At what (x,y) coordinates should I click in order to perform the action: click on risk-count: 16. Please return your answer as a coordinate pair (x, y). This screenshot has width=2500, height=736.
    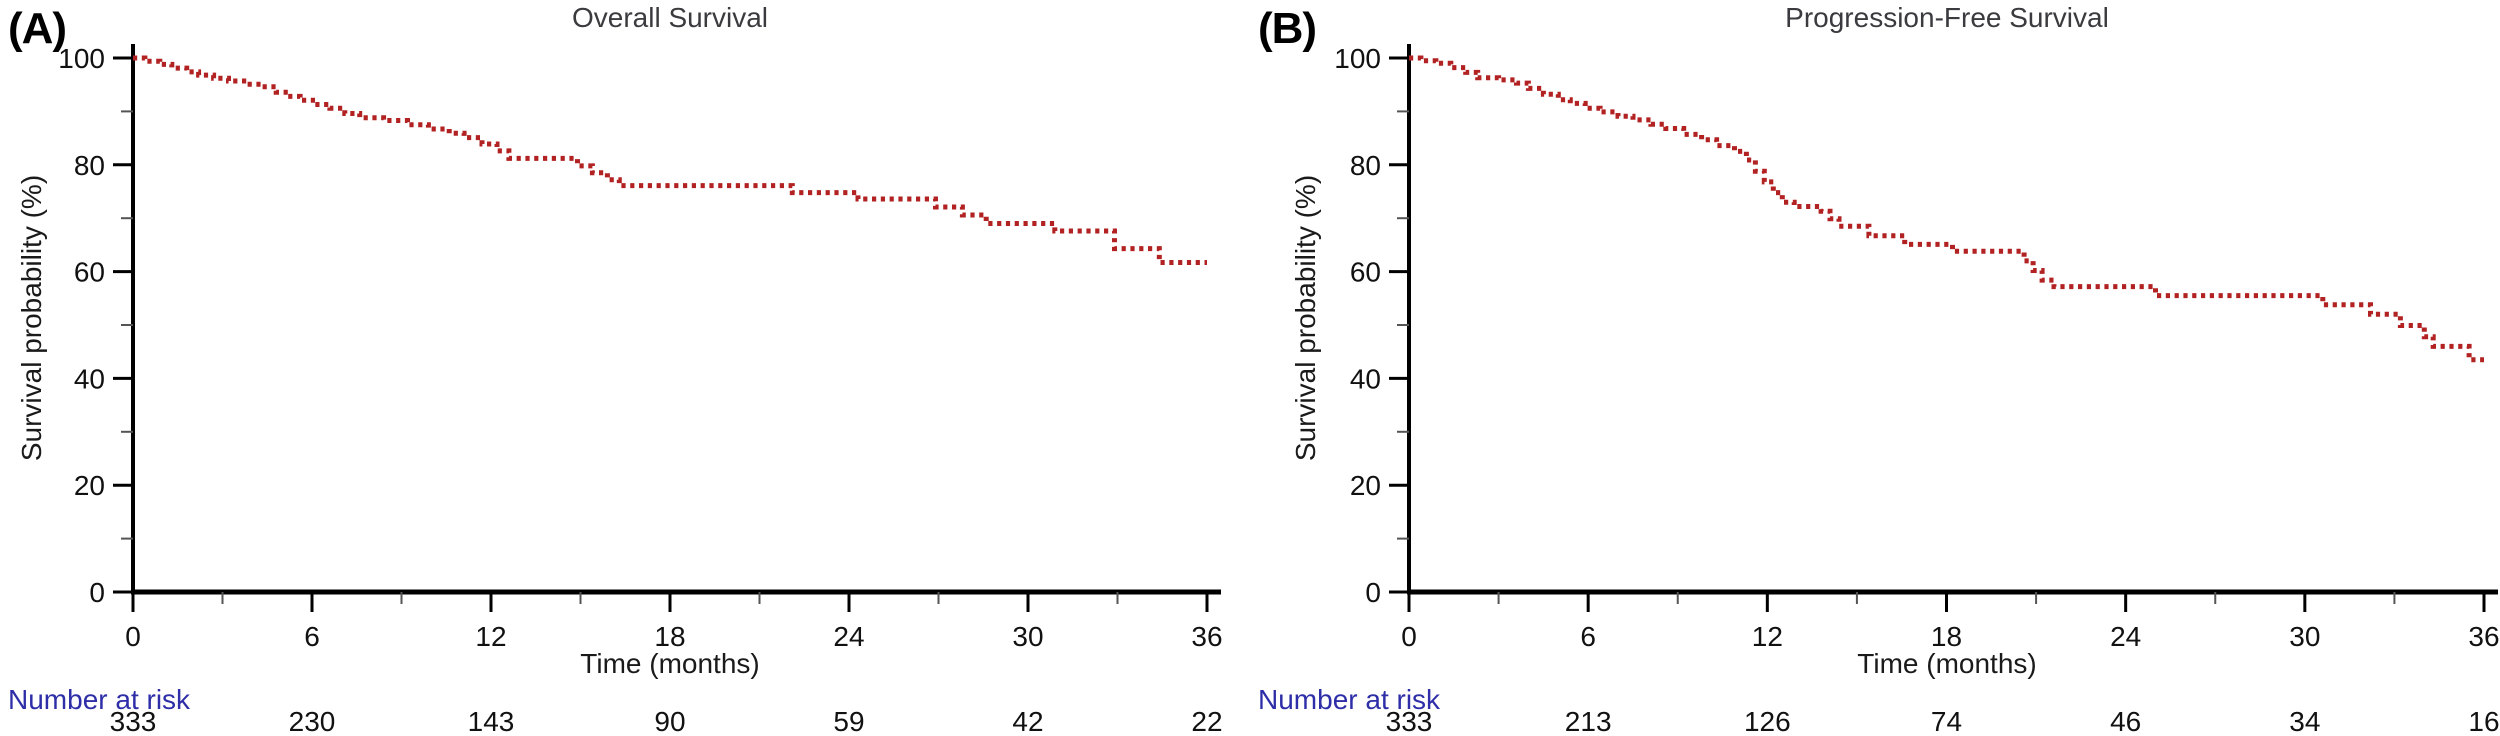
    Looking at the image, I should click on (2483, 721).